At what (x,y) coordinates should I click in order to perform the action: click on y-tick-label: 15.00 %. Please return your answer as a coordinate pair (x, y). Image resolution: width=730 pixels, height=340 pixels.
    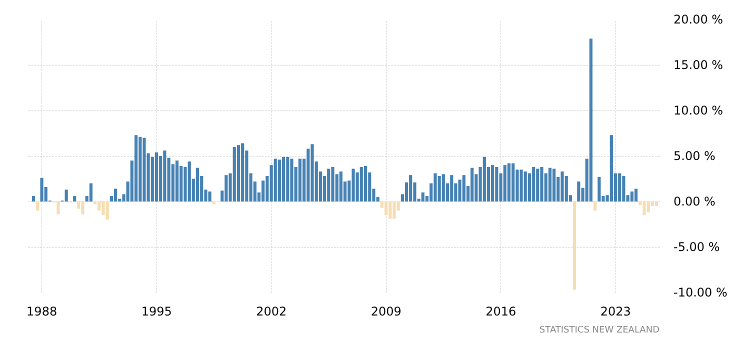
    Looking at the image, I should click on (699, 65).